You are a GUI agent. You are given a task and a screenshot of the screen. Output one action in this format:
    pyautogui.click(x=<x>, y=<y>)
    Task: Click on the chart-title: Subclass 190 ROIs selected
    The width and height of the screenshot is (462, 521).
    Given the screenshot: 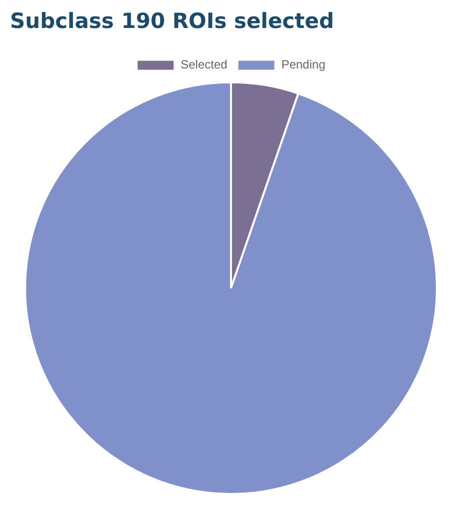 What is the action you would take?
    pyautogui.click(x=172, y=21)
    